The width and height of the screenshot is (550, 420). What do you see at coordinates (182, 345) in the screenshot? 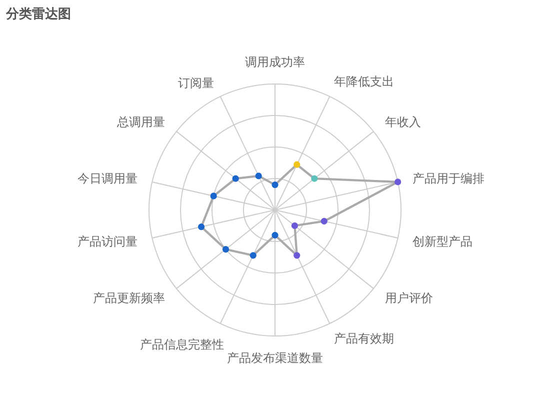
I see `spoke-label: 产品信息完整性` at bounding box center [182, 345].